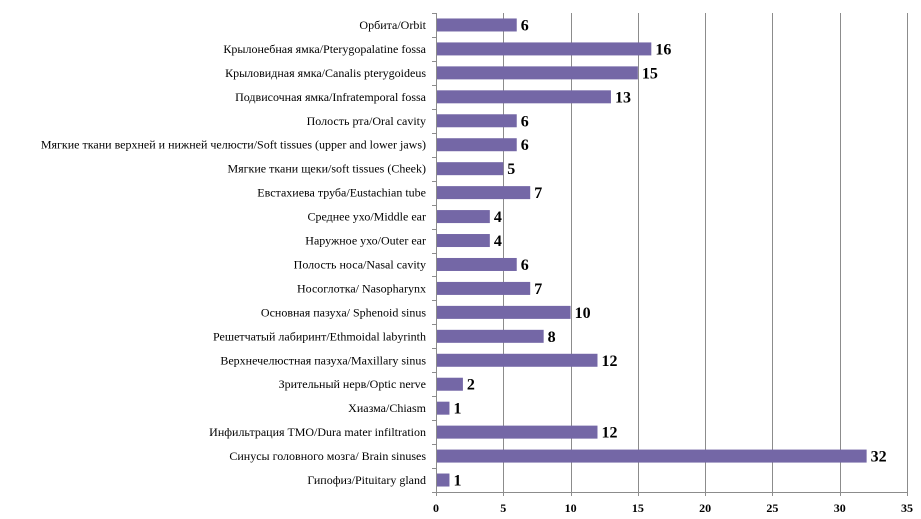 The width and height of the screenshot is (921, 519). I want to click on category-label-1: Крылонебная ямка/Pterygopalatine fossa, so click(324, 49).